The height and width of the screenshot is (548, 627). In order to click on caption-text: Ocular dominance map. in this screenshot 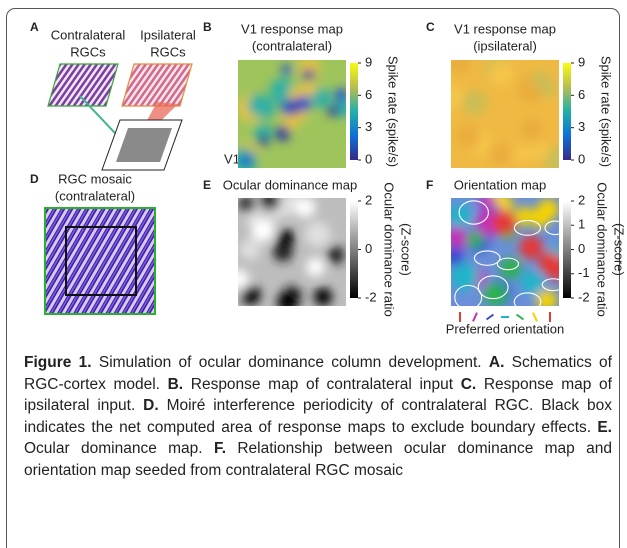, I will do `click(113, 448)`.